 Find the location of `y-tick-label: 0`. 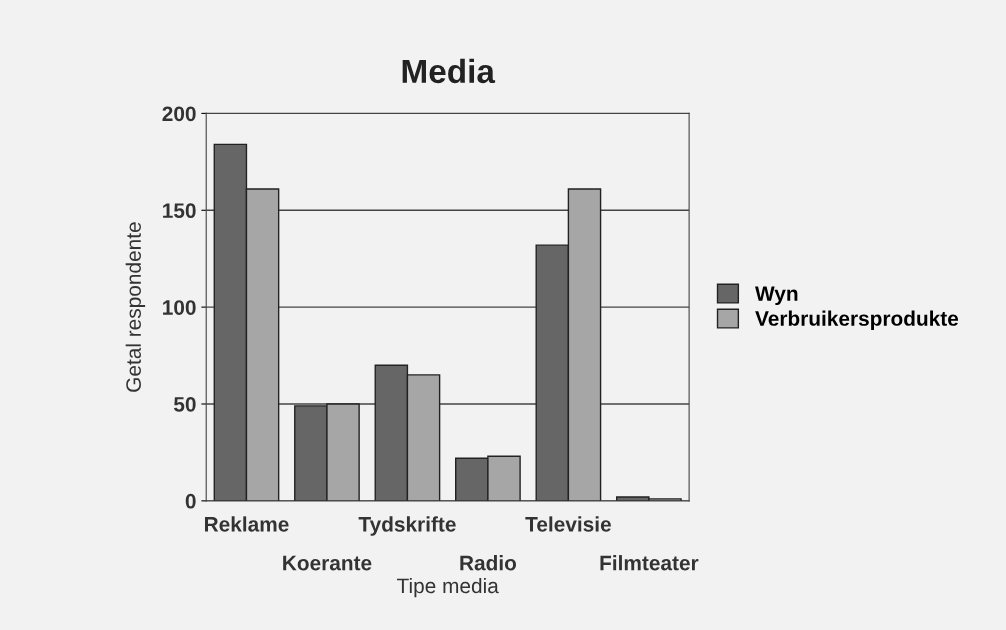

y-tick-label: 0 is located at coordinates (190, 501).